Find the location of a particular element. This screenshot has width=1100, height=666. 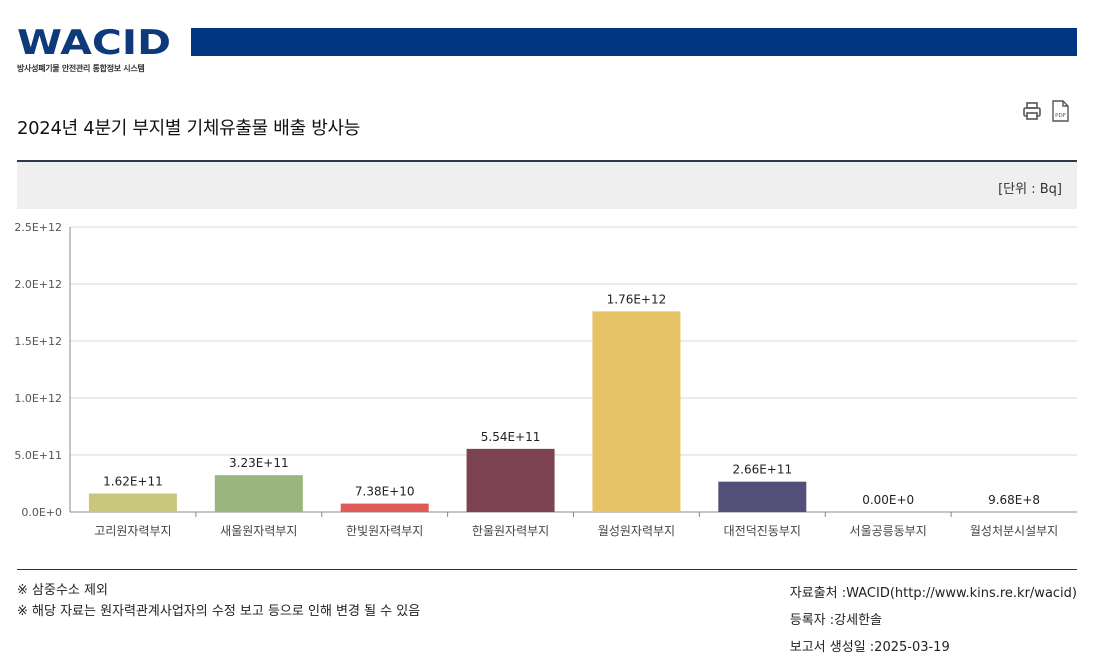

x-category-label: 월성원자력부지 is located at coordinates (636, 531).